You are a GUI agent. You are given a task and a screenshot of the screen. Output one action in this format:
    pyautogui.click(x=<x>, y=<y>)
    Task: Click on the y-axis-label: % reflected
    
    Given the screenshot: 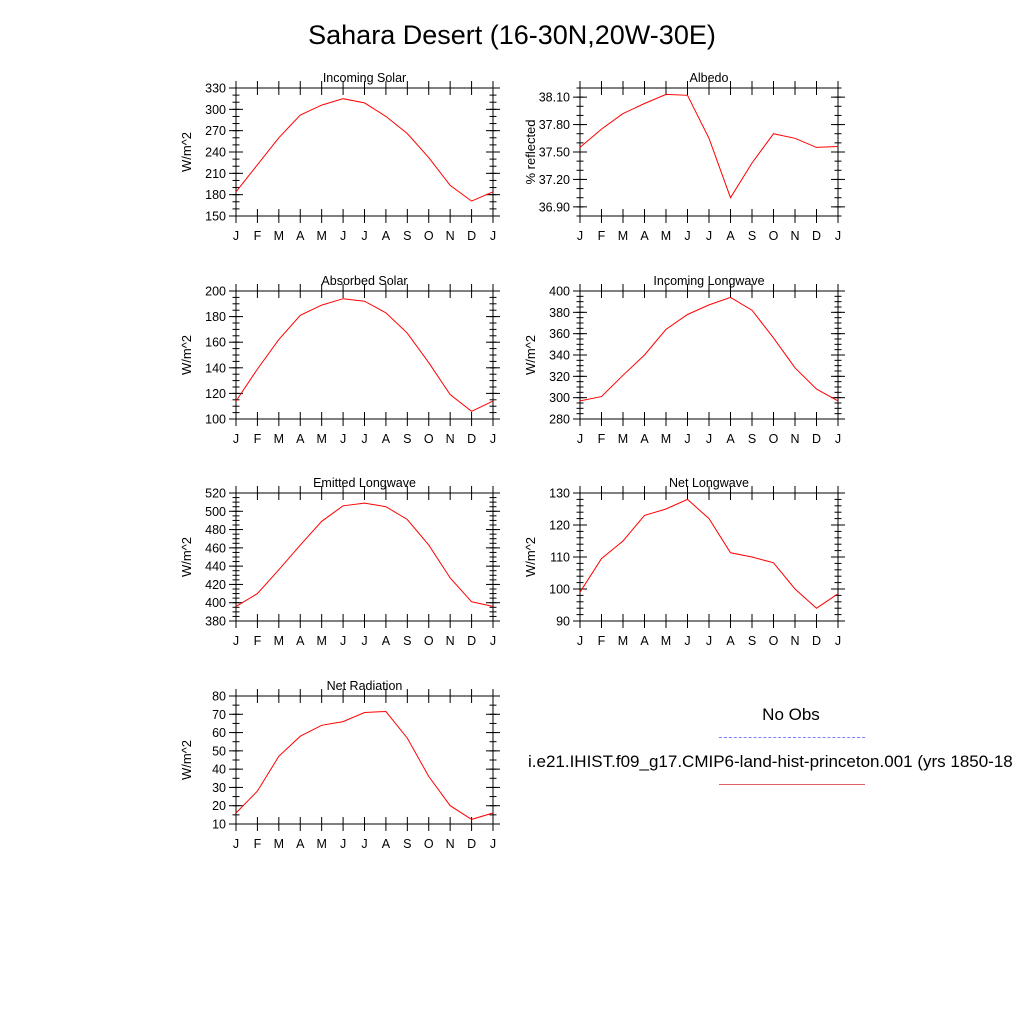 What is the action you would take?
    pyautogui.click(x=530, y=151)
    